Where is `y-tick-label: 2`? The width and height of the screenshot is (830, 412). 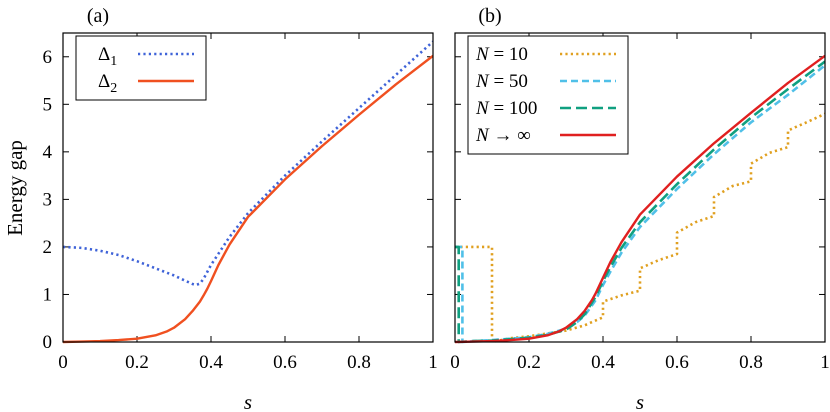 y-tick-label: 2 is located at coordinates (48, 247).